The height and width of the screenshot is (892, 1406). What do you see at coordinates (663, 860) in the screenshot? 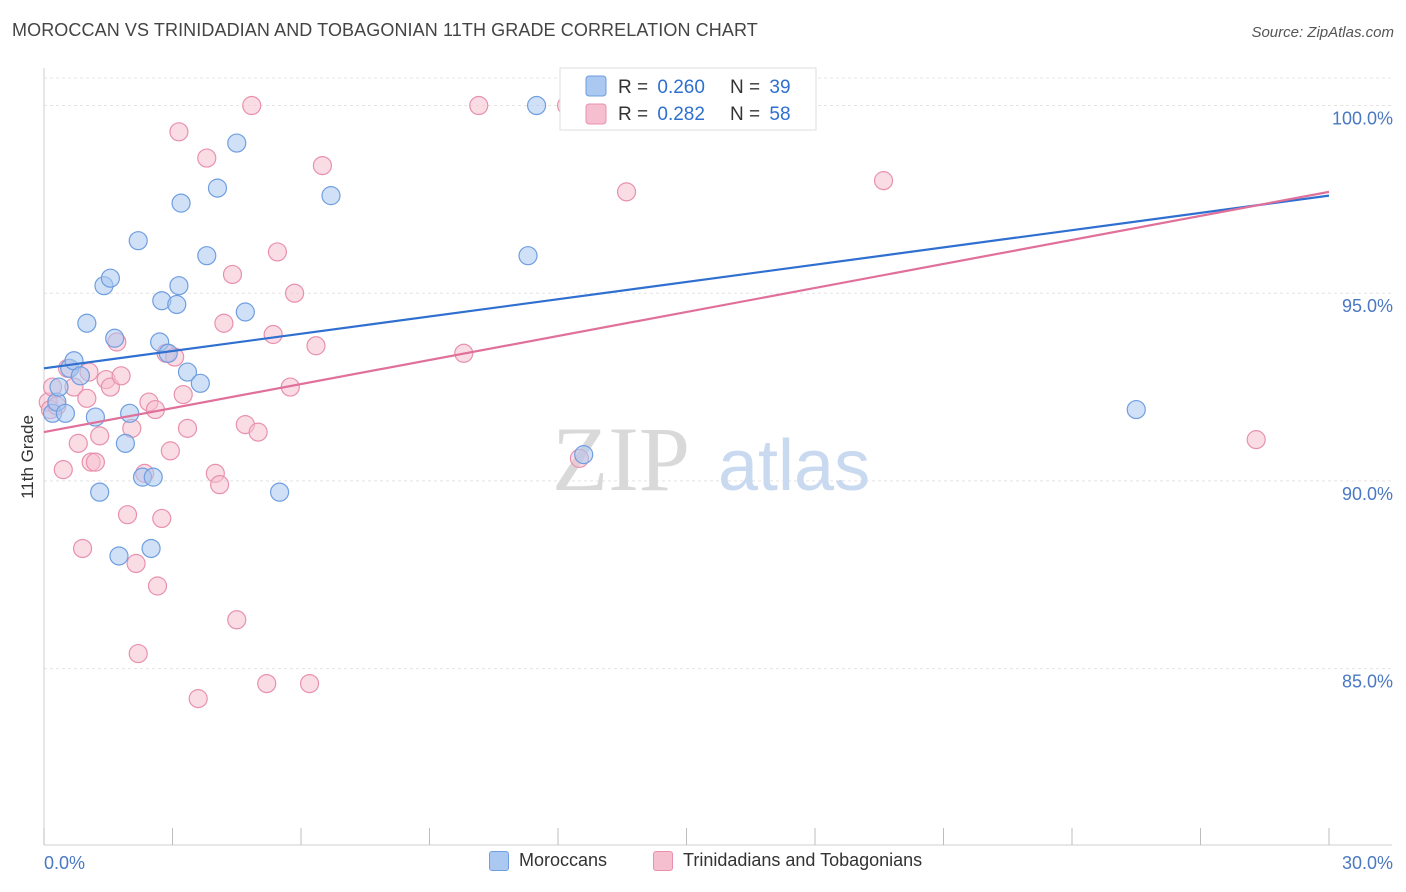
I see `legend-swatch-trinidadians` at bounding box center [663, 860].